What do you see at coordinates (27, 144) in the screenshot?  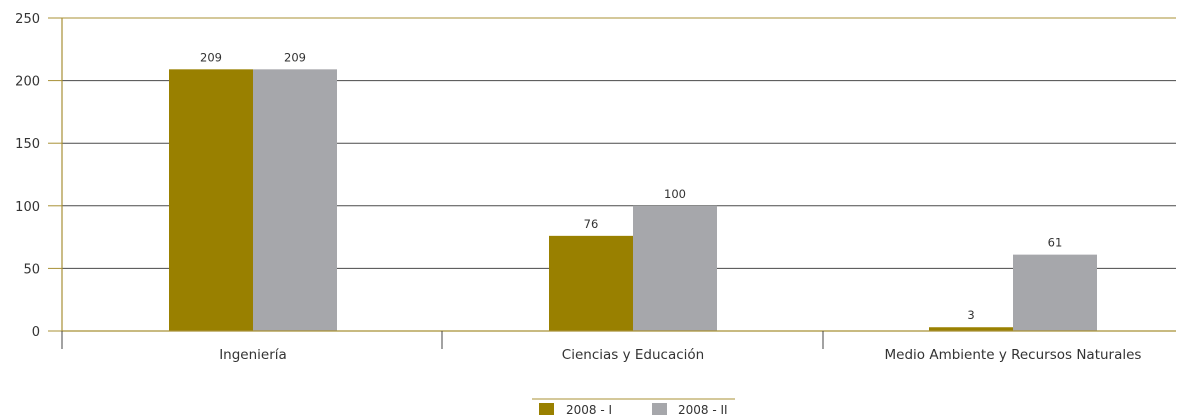 I see `y-tick-label: 150` at bounding box center [27, 144].